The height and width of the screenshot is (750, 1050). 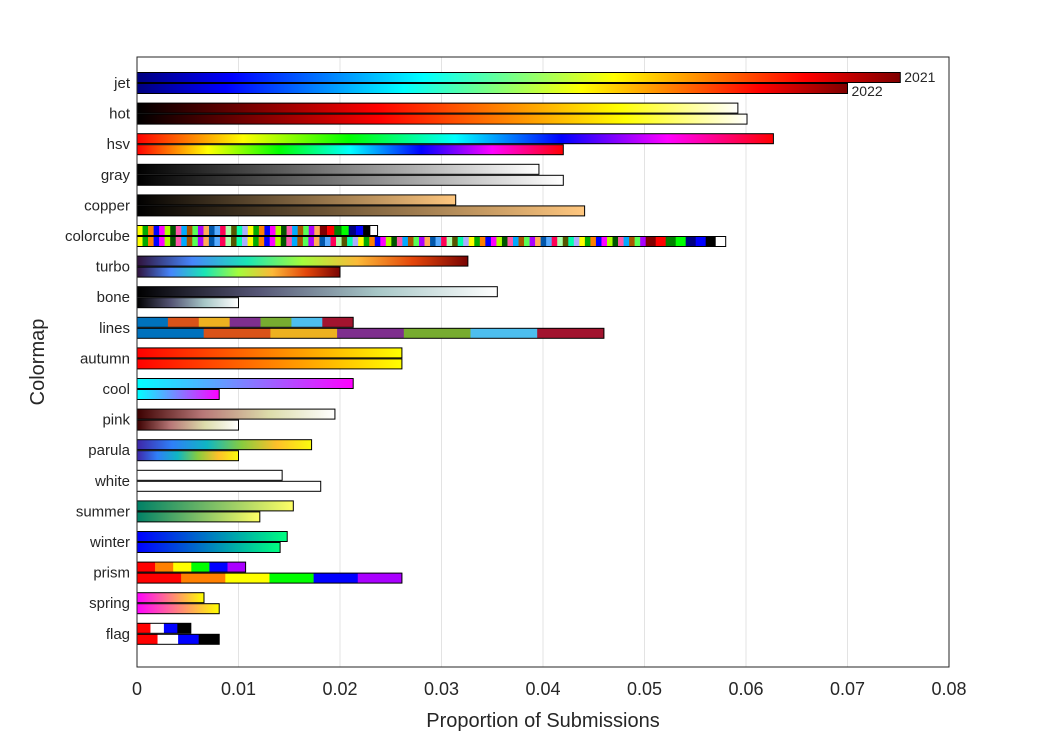 I want to click on y-tick-label: autumn, so click(x=105, y=358).